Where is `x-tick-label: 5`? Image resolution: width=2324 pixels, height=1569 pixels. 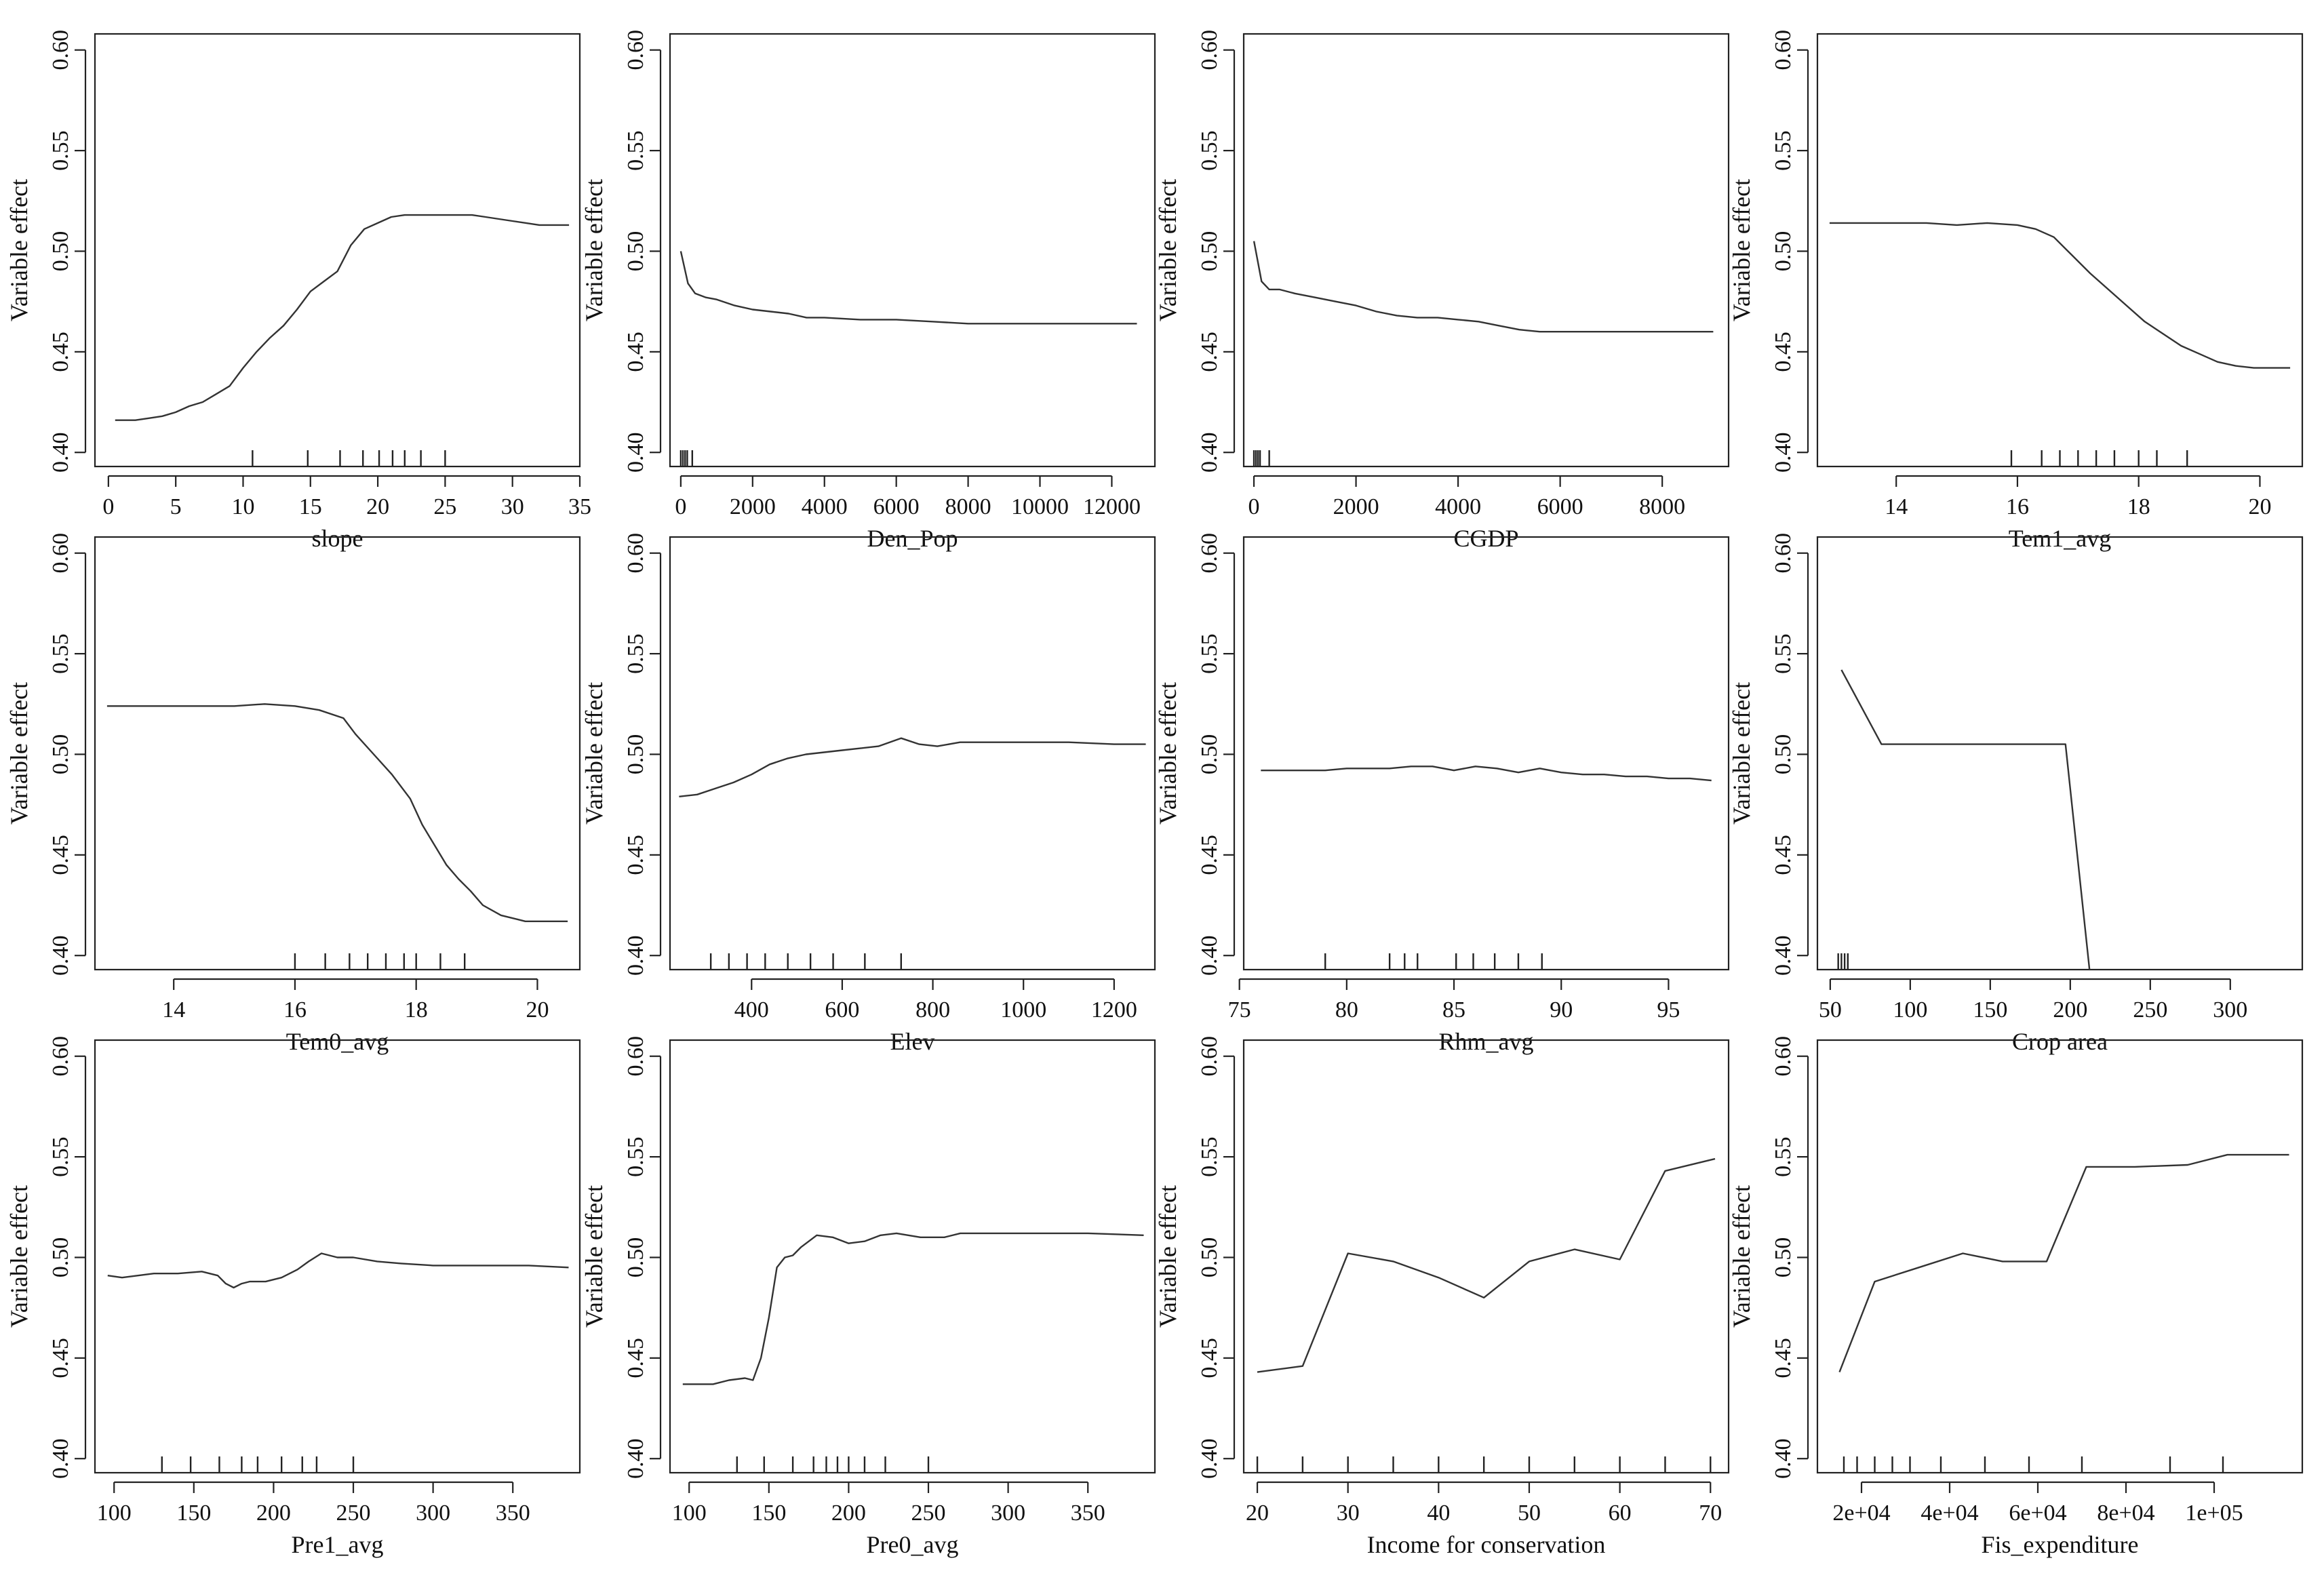 x-tick-label: 5 is located at coordinates (176, 506).